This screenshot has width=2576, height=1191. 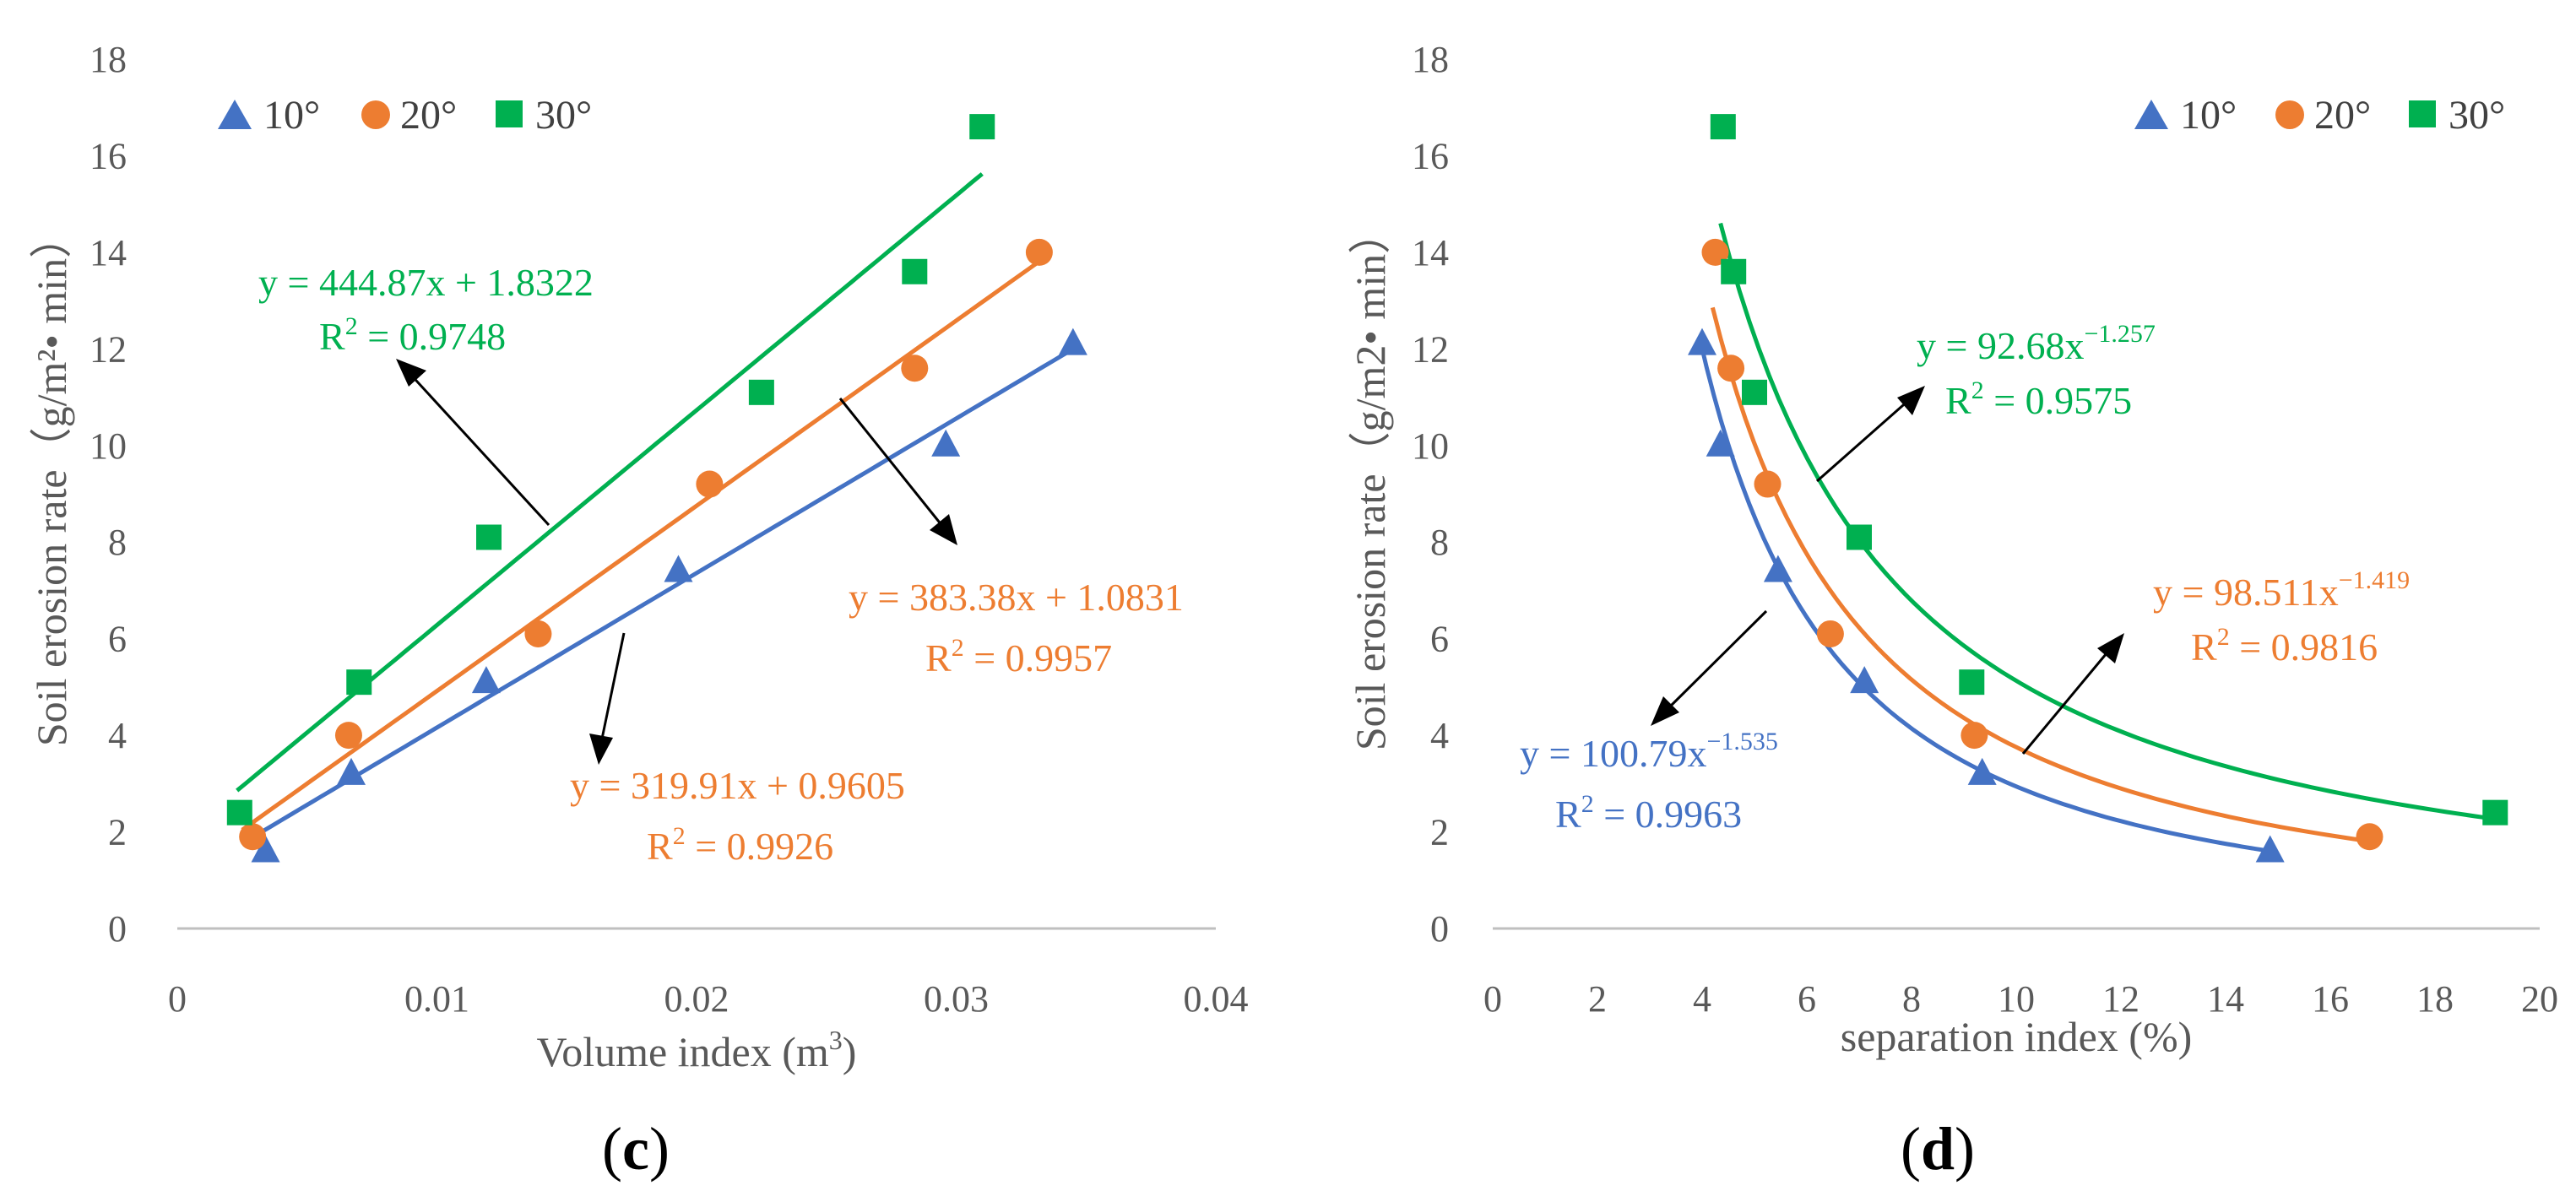 I want to click on chart-c-r2-20-sup: 2, so click(x=958, y=648).